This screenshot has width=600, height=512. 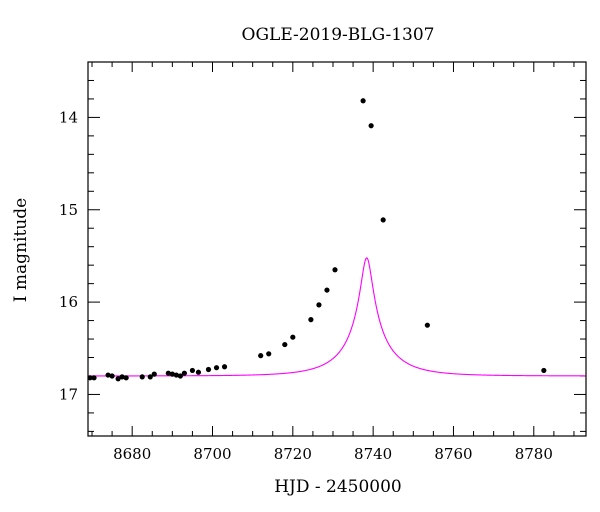 What do you see at coordinates (534, 454) in the screenshot?
I see `x-tick-label: 8780` at bounding box center [534, 454].